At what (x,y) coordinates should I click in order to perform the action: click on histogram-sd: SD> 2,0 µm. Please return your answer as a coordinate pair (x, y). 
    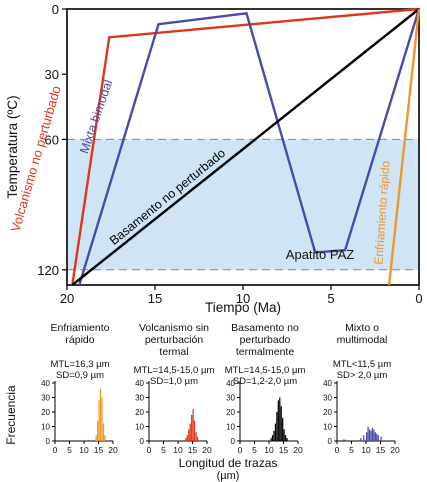
    Looking at the image, I should click on (362, 375).